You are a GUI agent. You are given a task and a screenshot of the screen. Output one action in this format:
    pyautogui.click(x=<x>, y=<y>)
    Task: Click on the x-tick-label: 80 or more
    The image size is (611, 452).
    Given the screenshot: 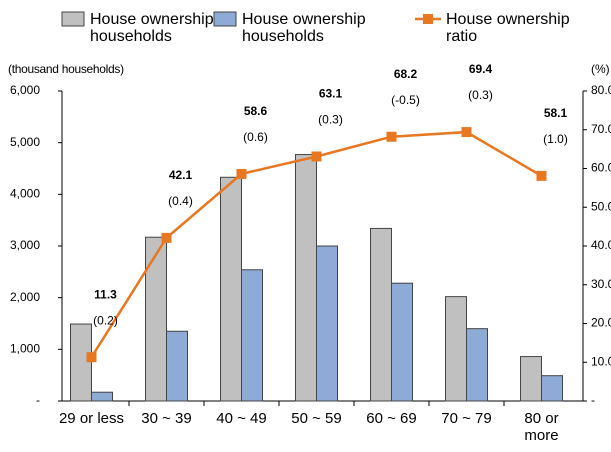 What is the action you would take?
    pyautogui.click(x=541, y=427)
    